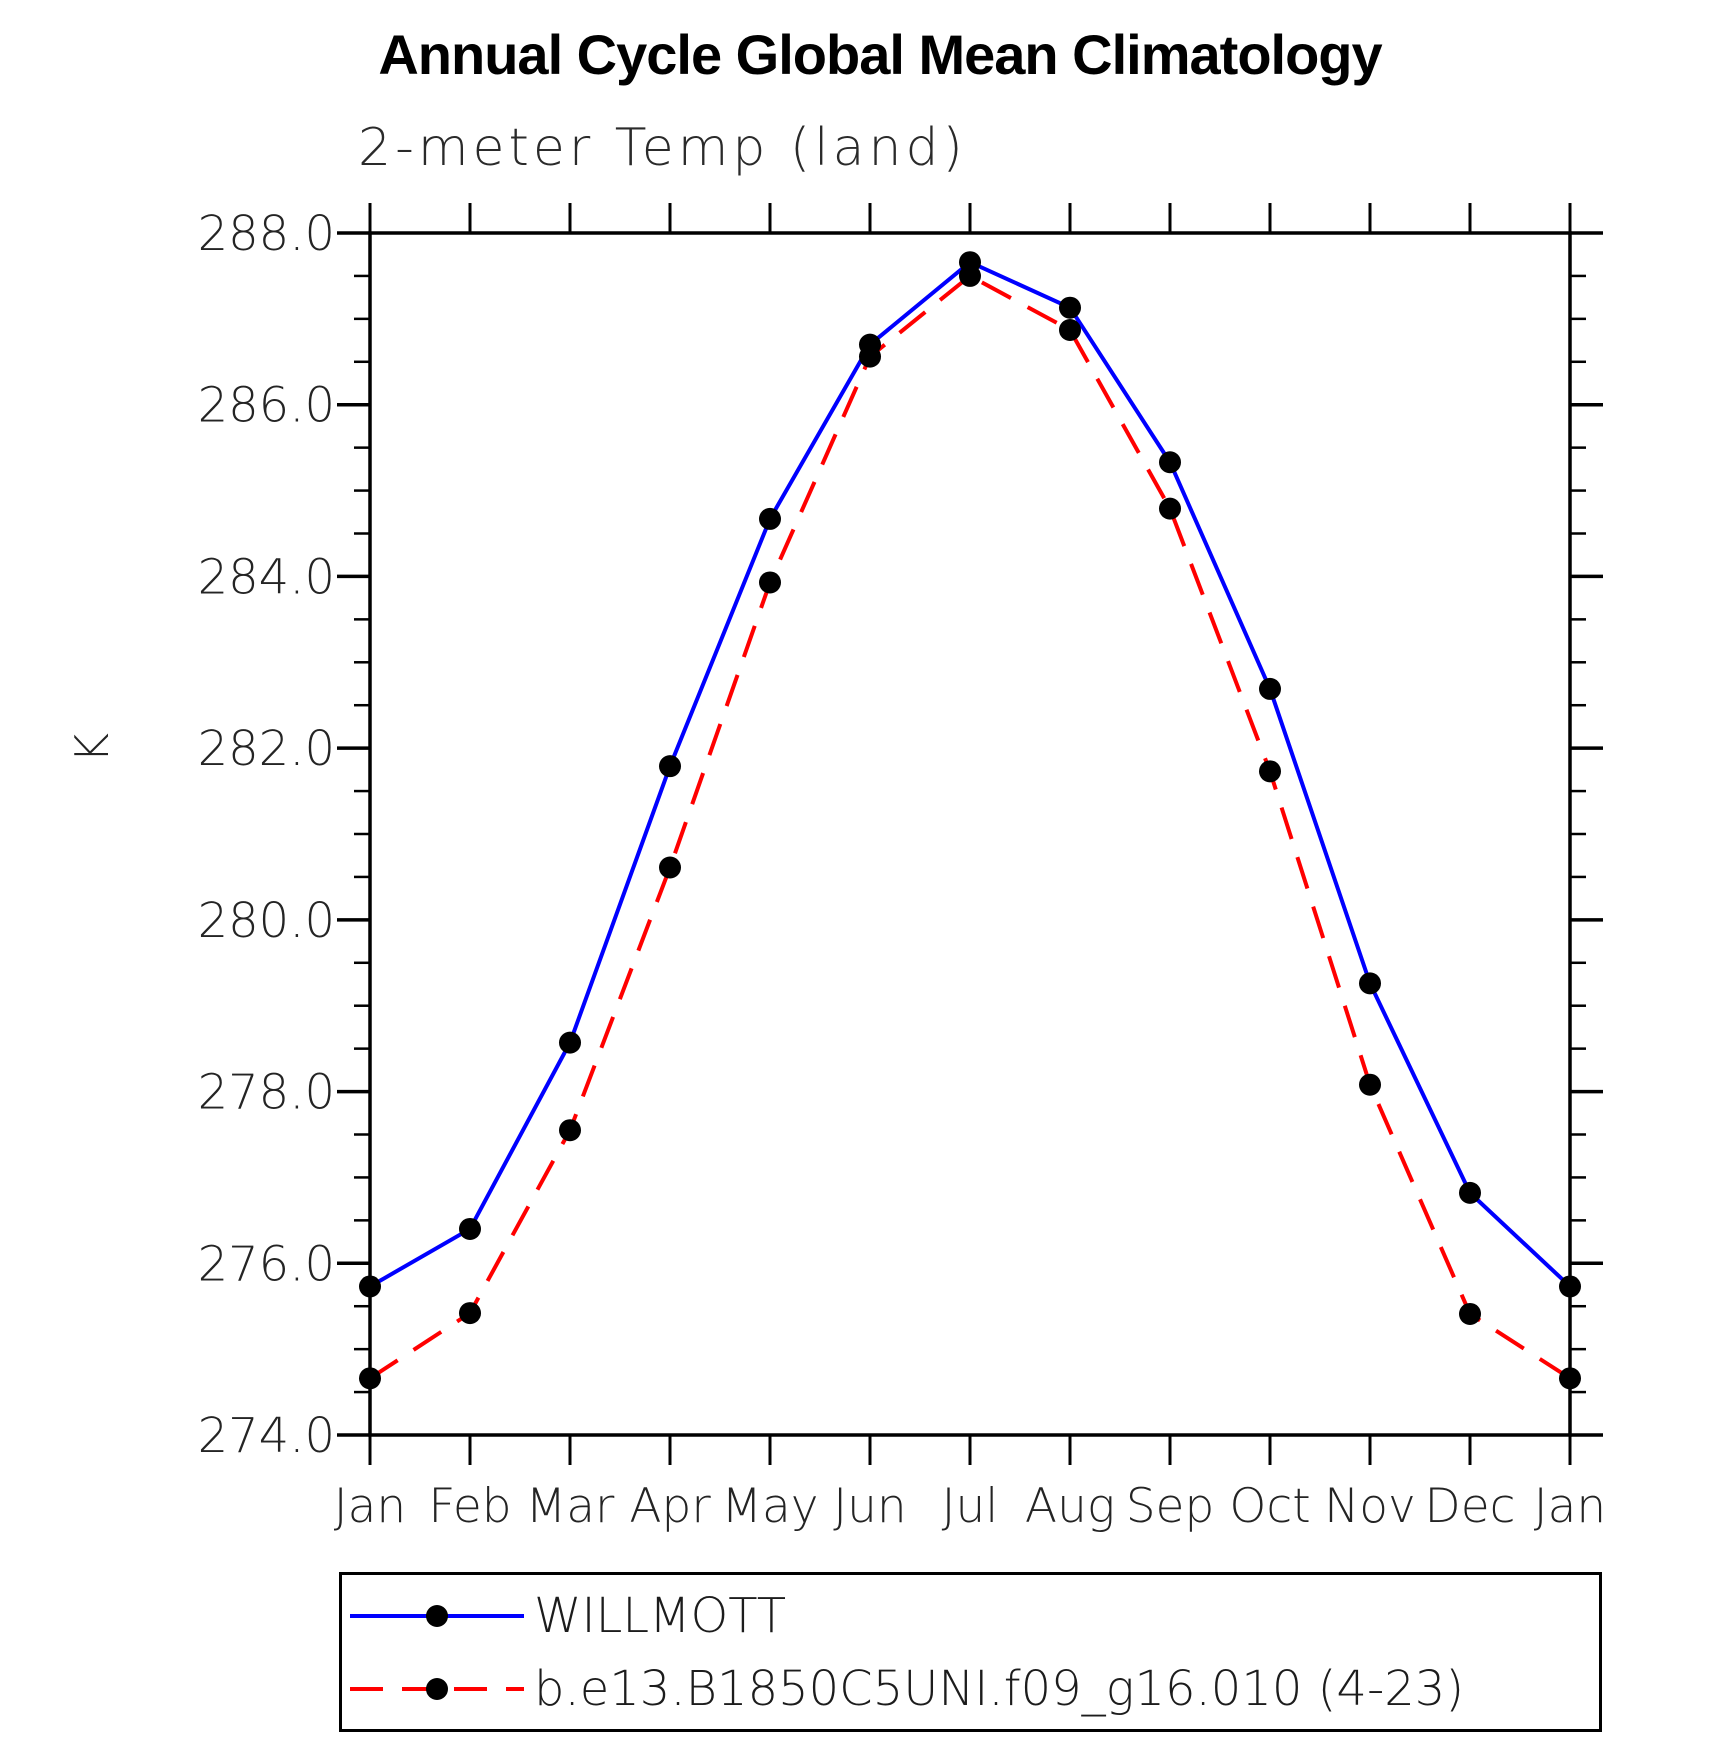 This screenshot has height=1740, width=1710. I want to click on y-tick-label: 280.0, so click(266, 921).